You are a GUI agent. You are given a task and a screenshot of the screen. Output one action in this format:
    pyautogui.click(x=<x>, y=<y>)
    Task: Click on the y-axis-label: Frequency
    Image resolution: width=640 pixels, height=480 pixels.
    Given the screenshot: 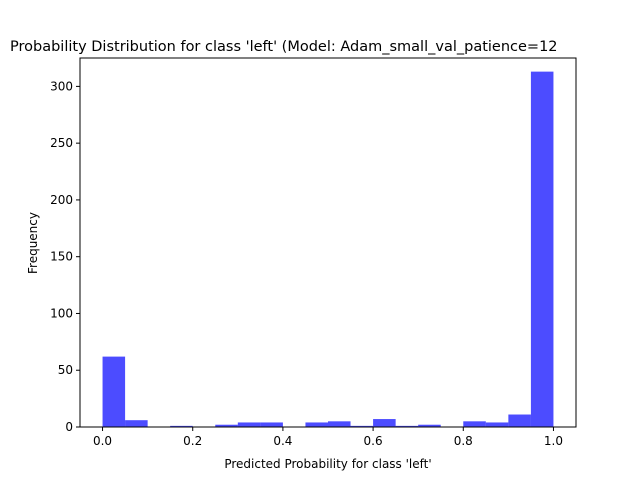 What is the action you would take?
    pyautogui.click(x=33, y=243)
    